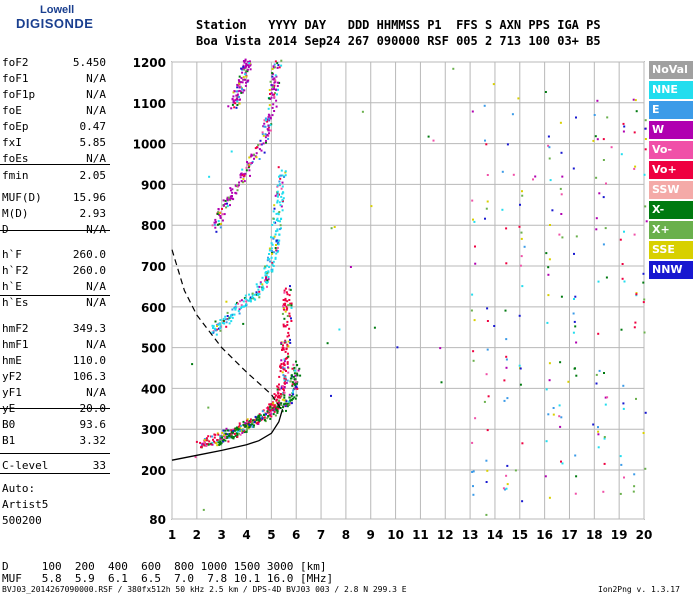 Image resolution: width=700 pixels, height=600 pixels. Describe the element at coordinates (594, 535) in the screenshot. I see `x-tick-label: 18` at that location.